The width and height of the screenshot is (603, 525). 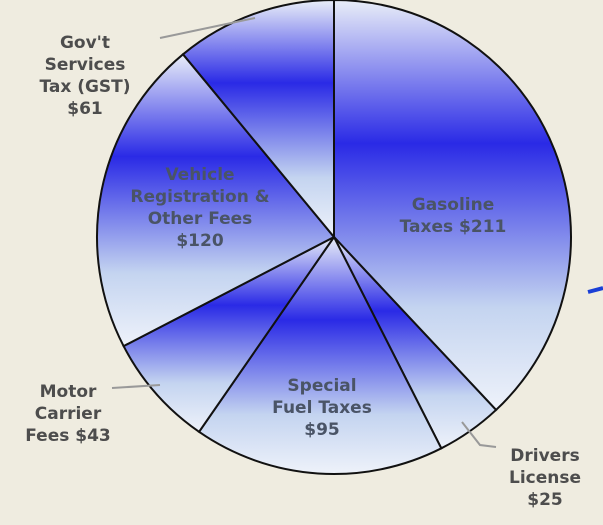 I want to click on slice-label: Special Fuel Taxes $95, so click(x=322, y=408).